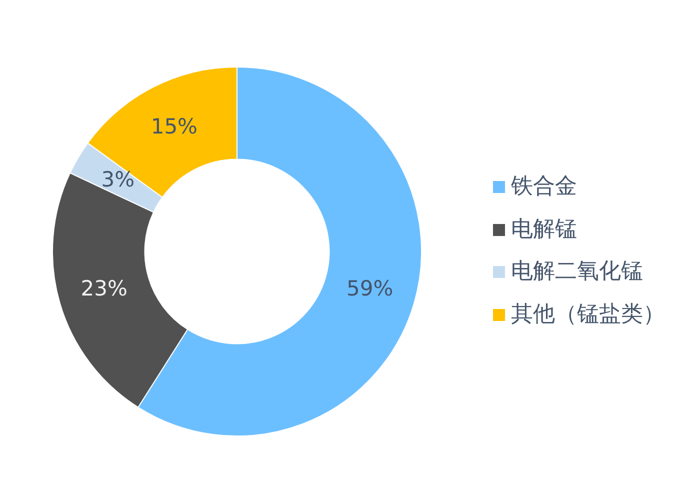  Describe the element at coordinates (588, 315) in the screenshot. I see `legend-label: 其他（锰盐类）` at that location.